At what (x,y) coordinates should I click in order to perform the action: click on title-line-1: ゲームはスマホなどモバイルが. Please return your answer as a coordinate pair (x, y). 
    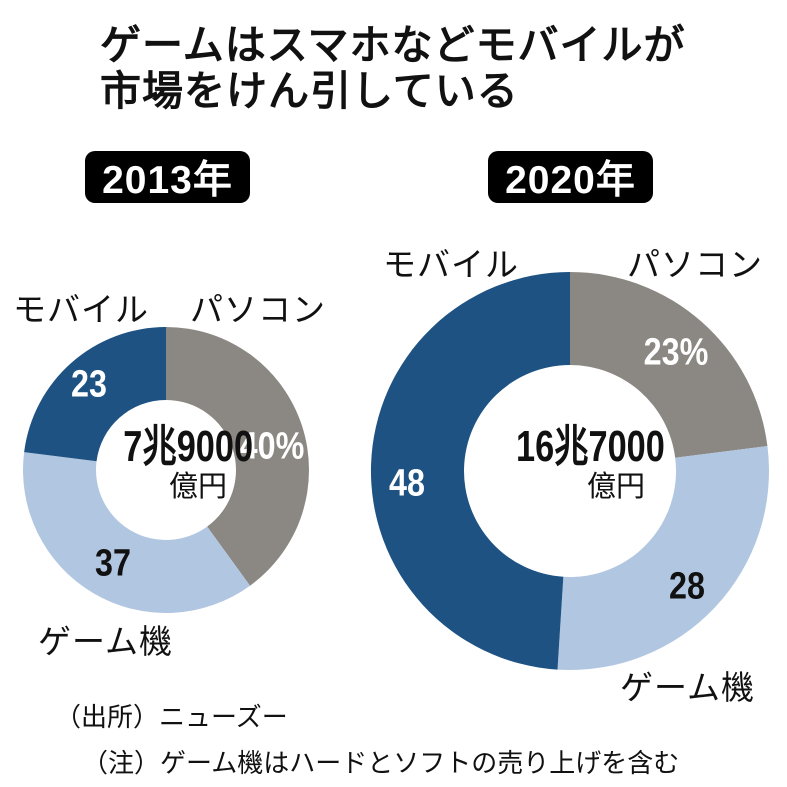
    Looking at the image, I should click on (393, 45).